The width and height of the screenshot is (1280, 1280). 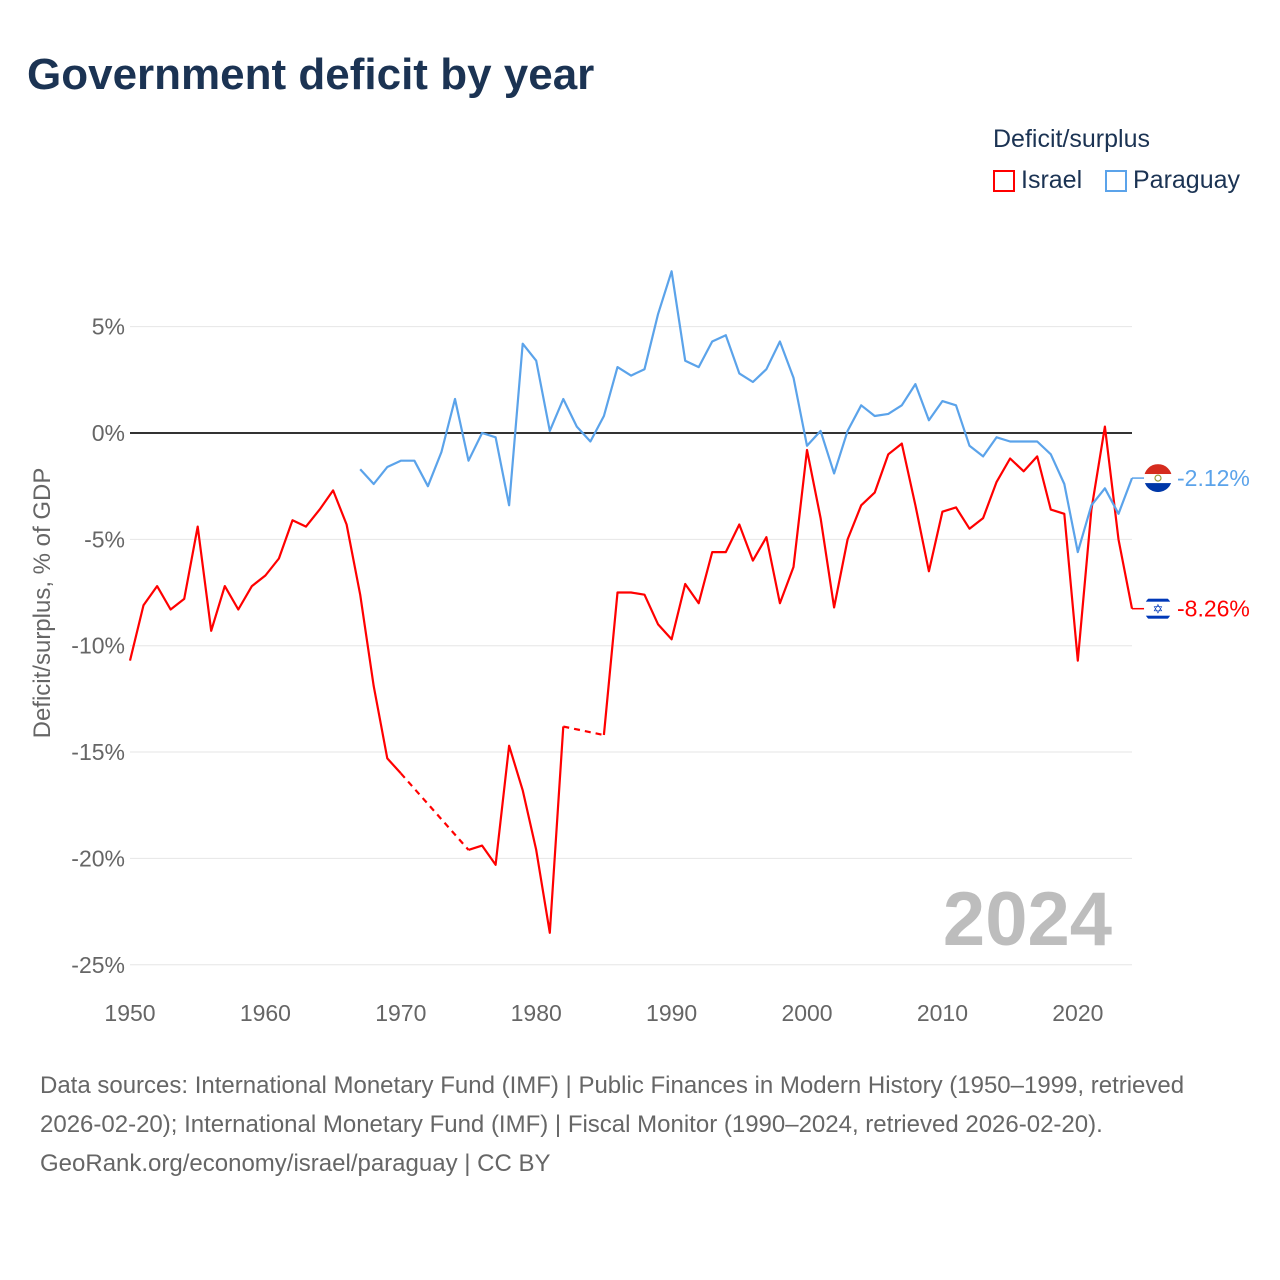 I want to click on y-tick-label: -10%, so click(x=98, y=646).